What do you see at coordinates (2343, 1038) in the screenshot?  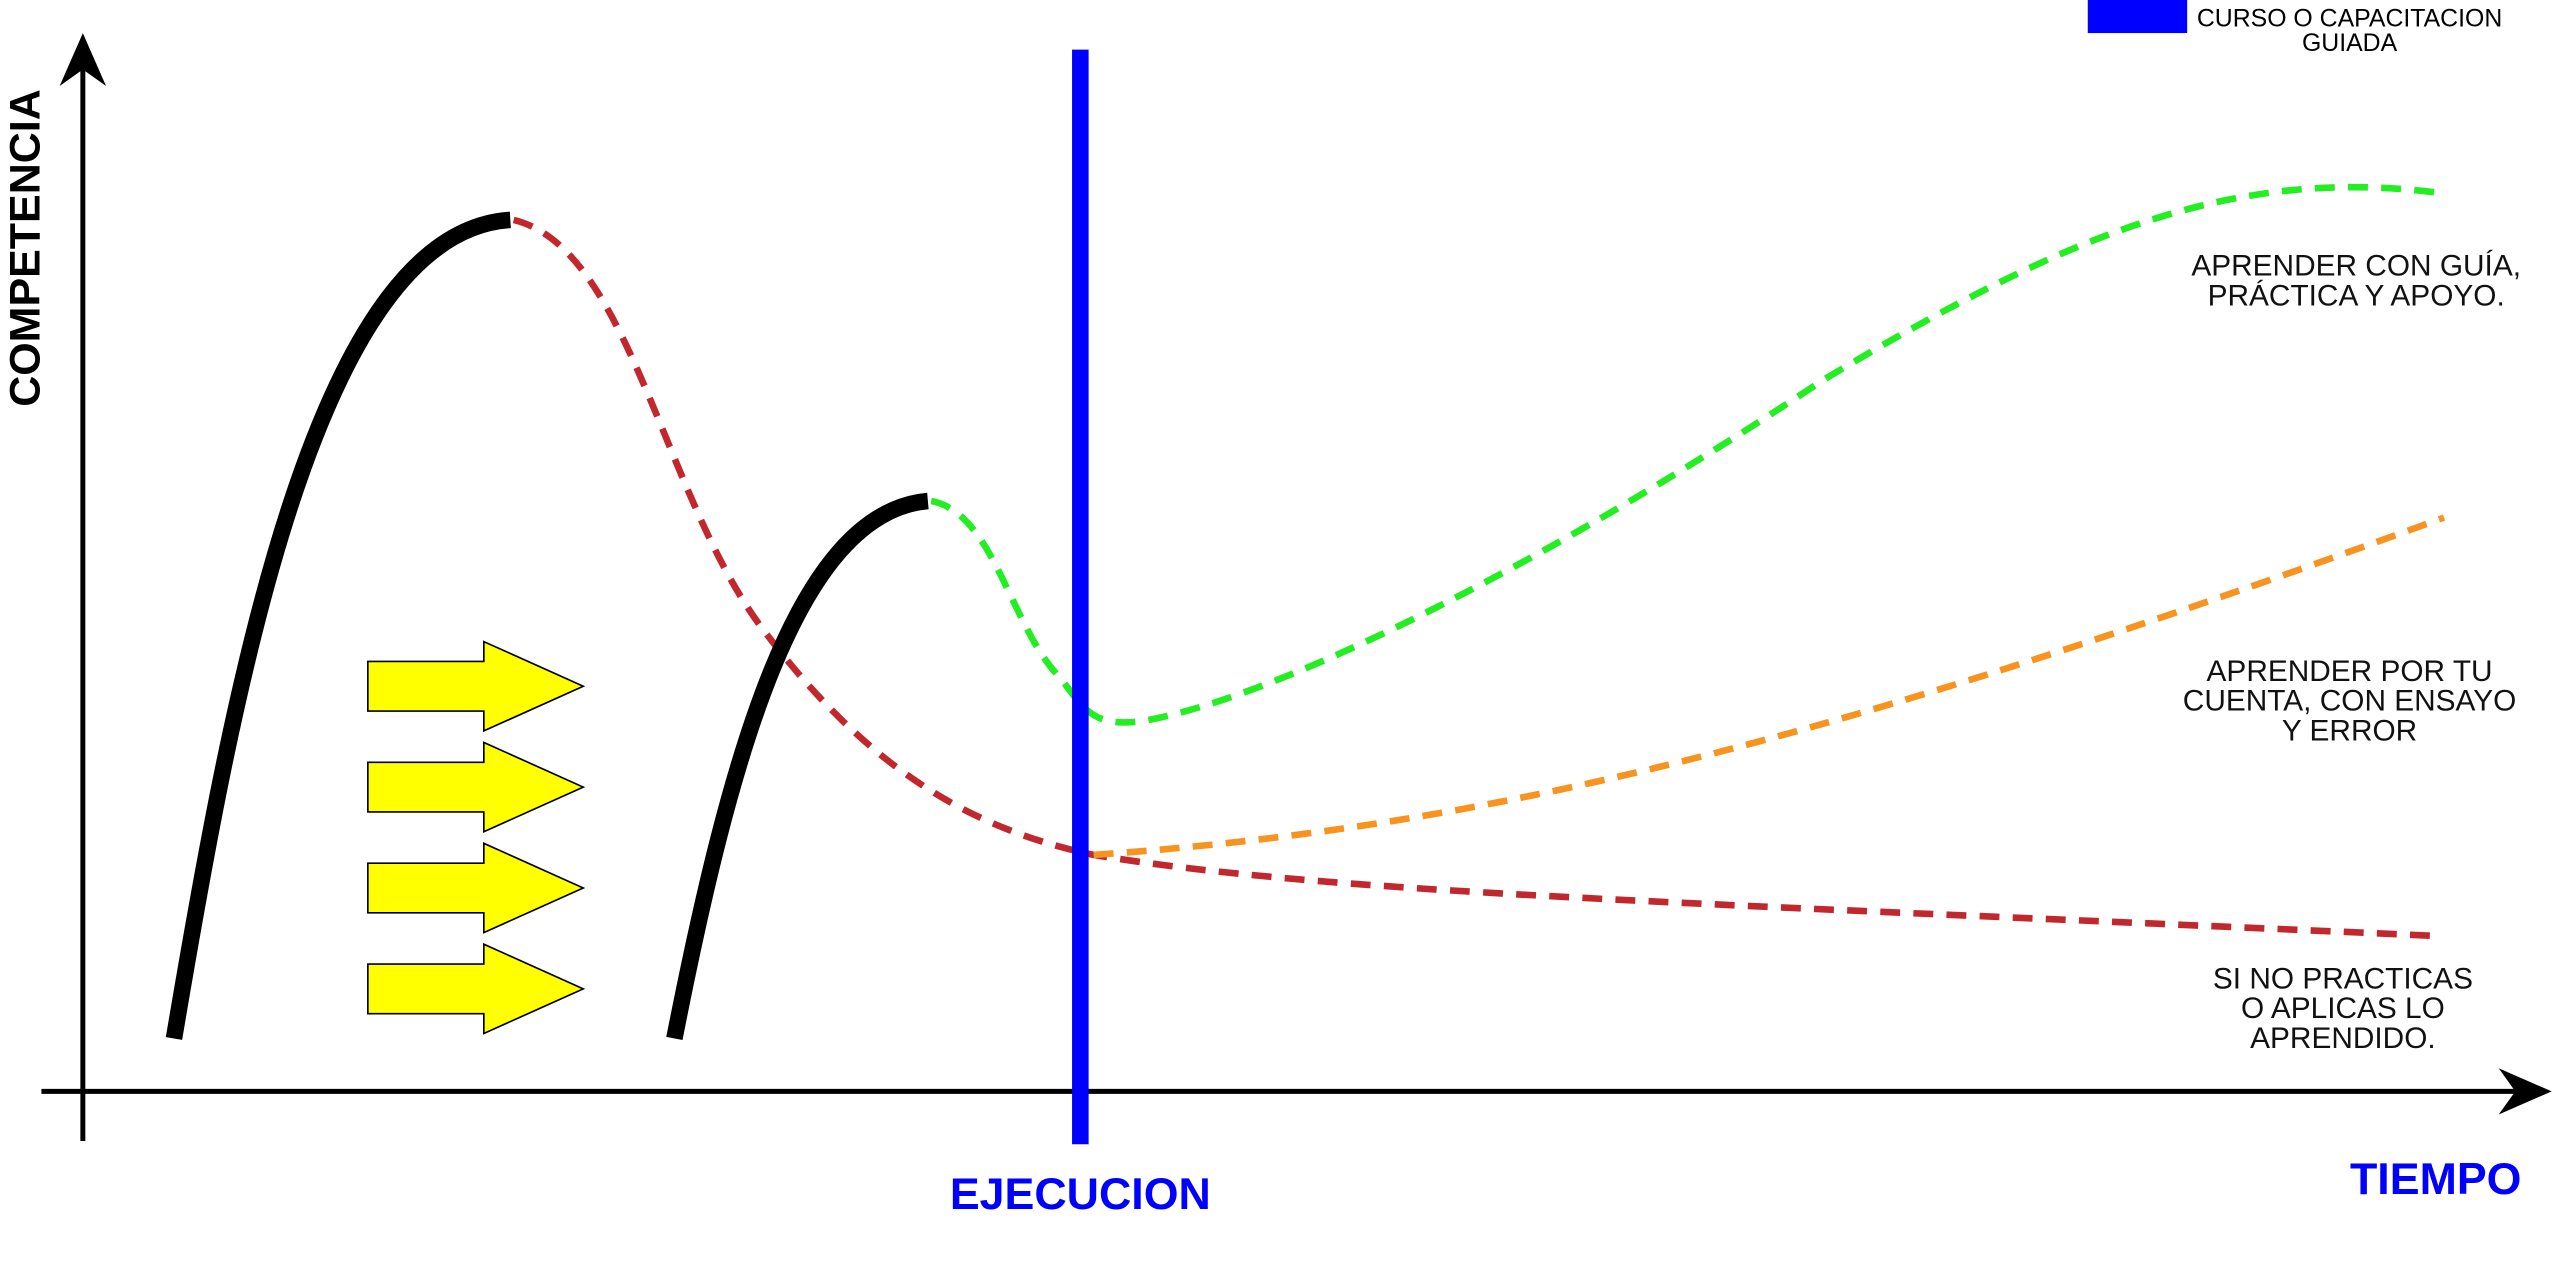 I see `curve-label: APRENDIDO.` at bounding box center [2343, 1038].